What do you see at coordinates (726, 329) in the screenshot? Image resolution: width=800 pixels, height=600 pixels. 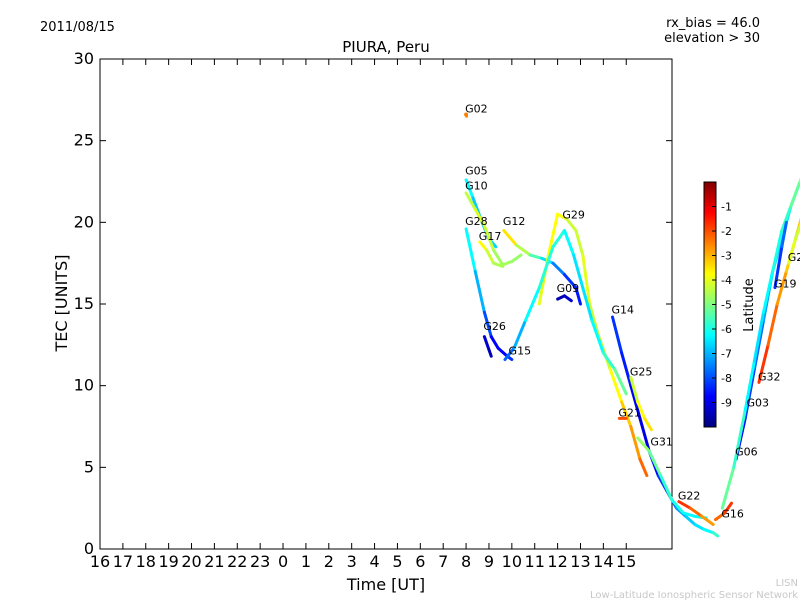 I see `colorbar-tick-label: -6` at bounding box center [726, 329].